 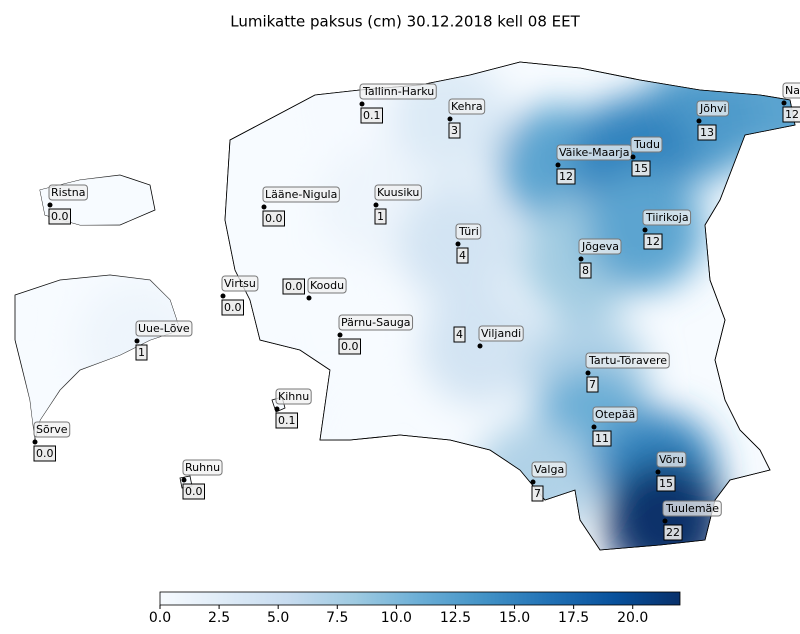 I want to click on station-name: Viljandi, so click(x=501, y=333).